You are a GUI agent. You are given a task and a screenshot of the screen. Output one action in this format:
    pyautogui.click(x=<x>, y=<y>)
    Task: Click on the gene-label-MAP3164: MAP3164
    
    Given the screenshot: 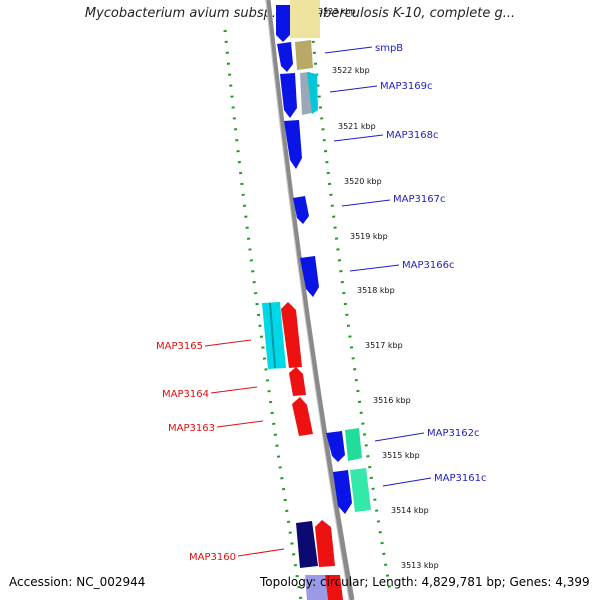 What is the action you would take?
    pyautogui.click(x=185, y=394)
    